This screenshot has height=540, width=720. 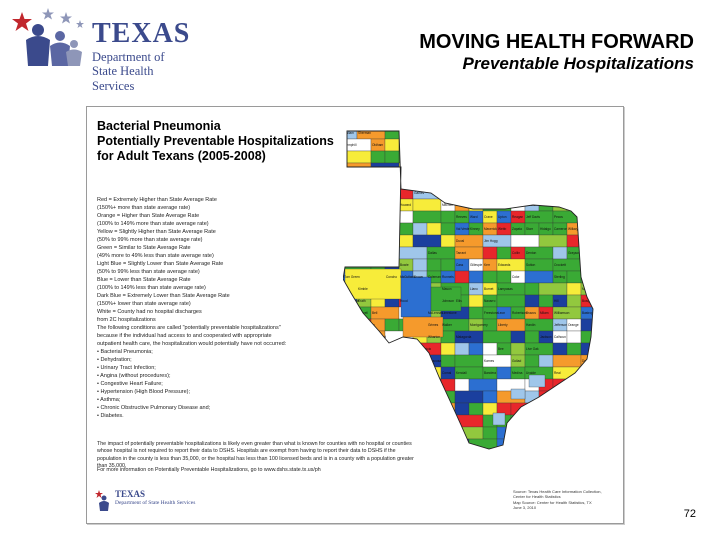 I want to click on county-label: Scurry, so click(x=503, y=193).